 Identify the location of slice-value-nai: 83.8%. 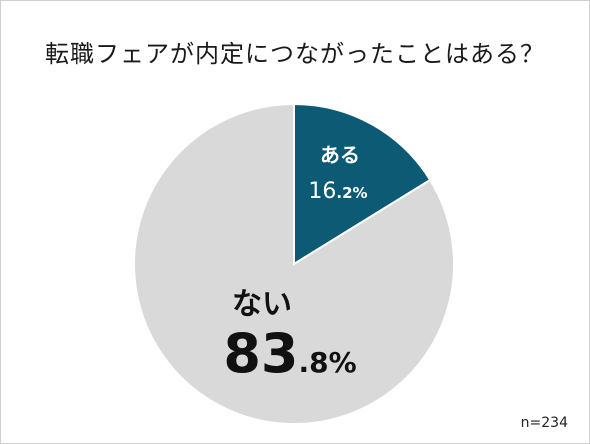
(289, 353).